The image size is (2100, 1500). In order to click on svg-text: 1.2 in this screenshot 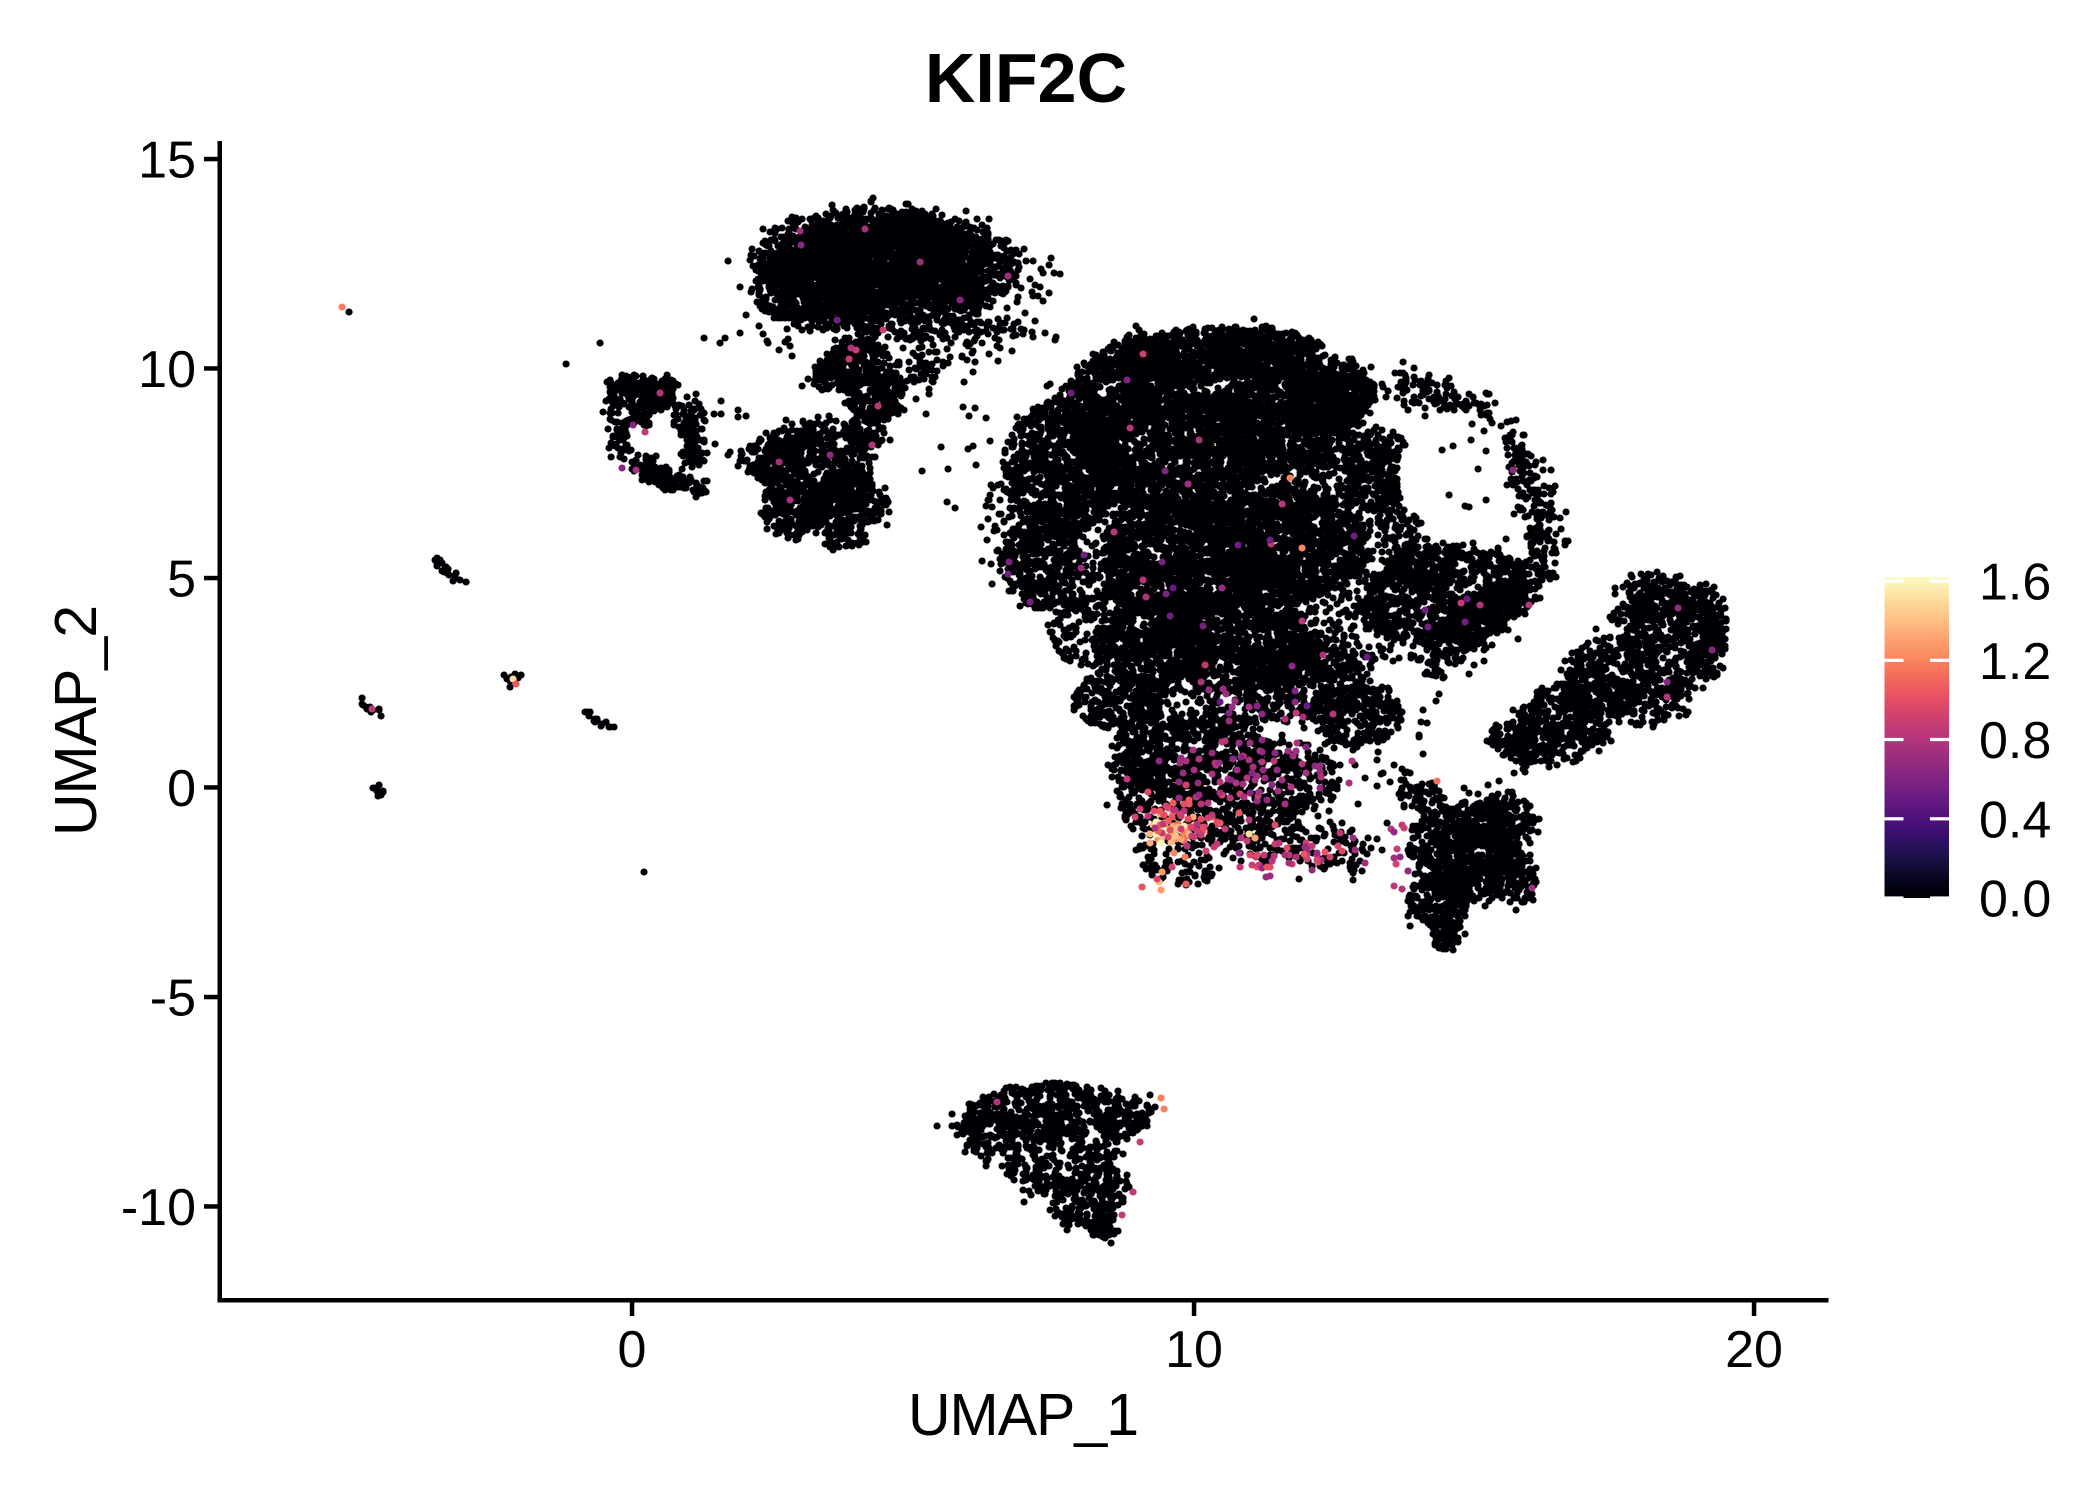, I will do `click(2015, 662)`.